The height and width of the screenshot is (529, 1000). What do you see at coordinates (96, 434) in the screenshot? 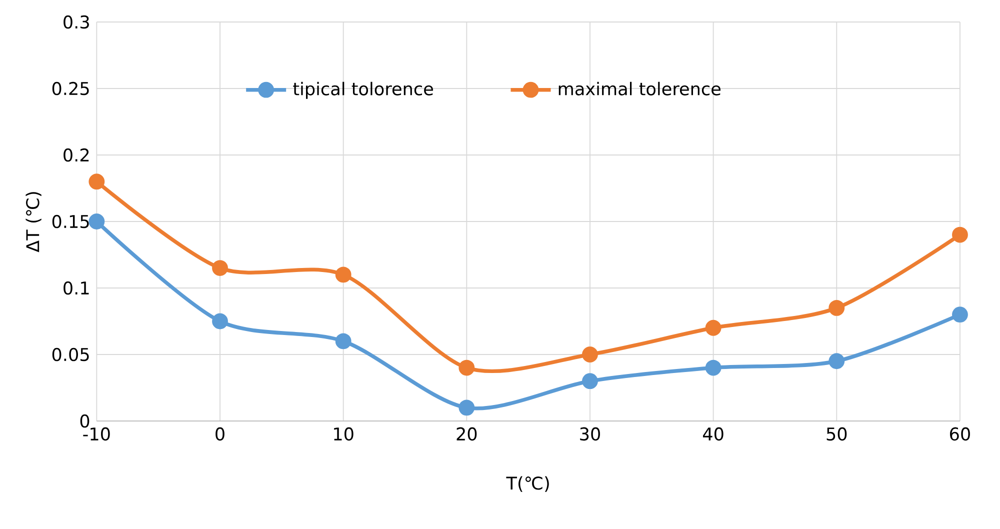
I see `x-tick-label: -10` at bounding box center [96, 434].